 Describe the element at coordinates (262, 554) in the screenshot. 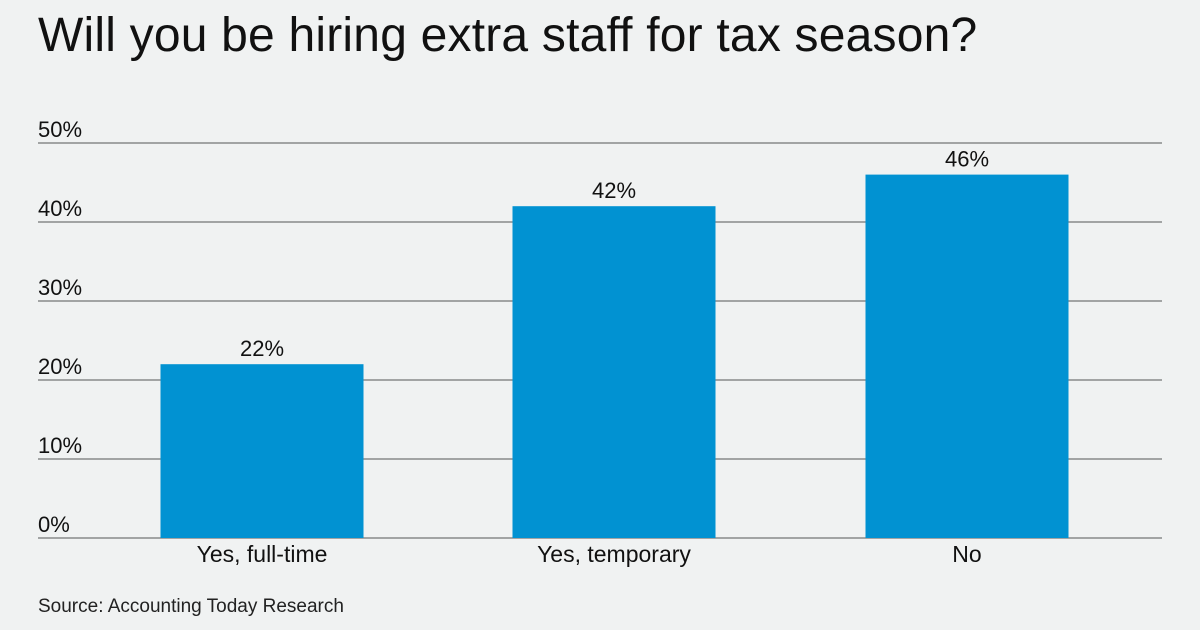

I see `x-tick-label: Yes, full-time` at that location.